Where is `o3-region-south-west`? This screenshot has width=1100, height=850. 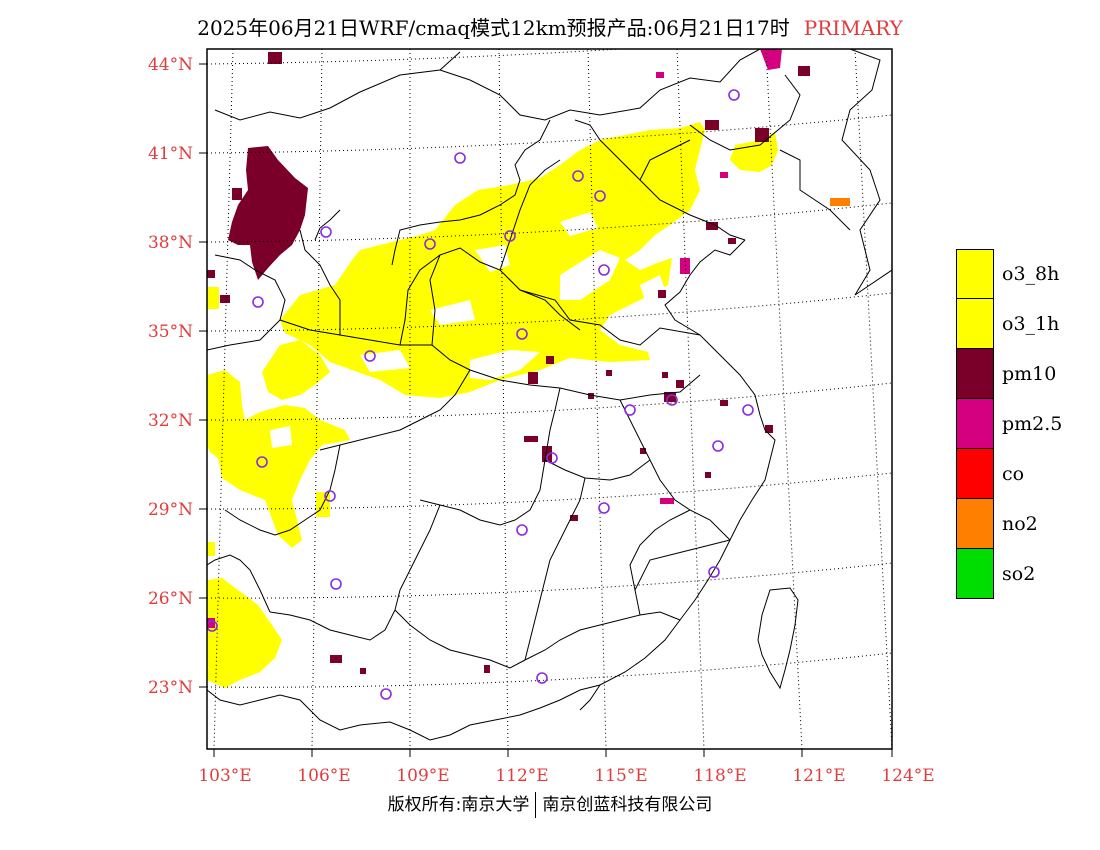
o3-region-south-west is located at coordinates (244, 633).